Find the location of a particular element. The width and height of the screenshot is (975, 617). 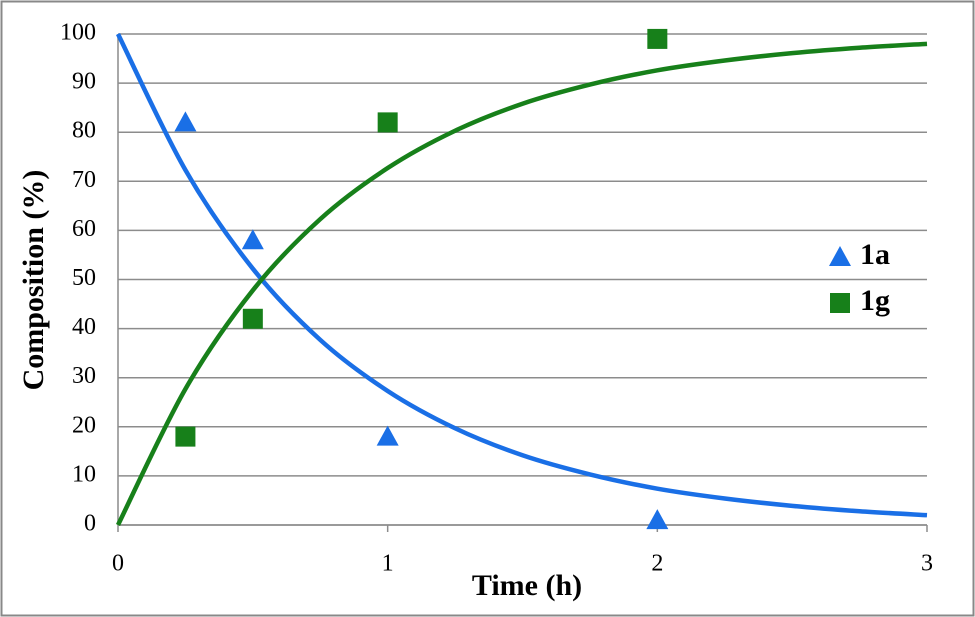

y-tick-label: 80 is located at coordinates (84, 131).